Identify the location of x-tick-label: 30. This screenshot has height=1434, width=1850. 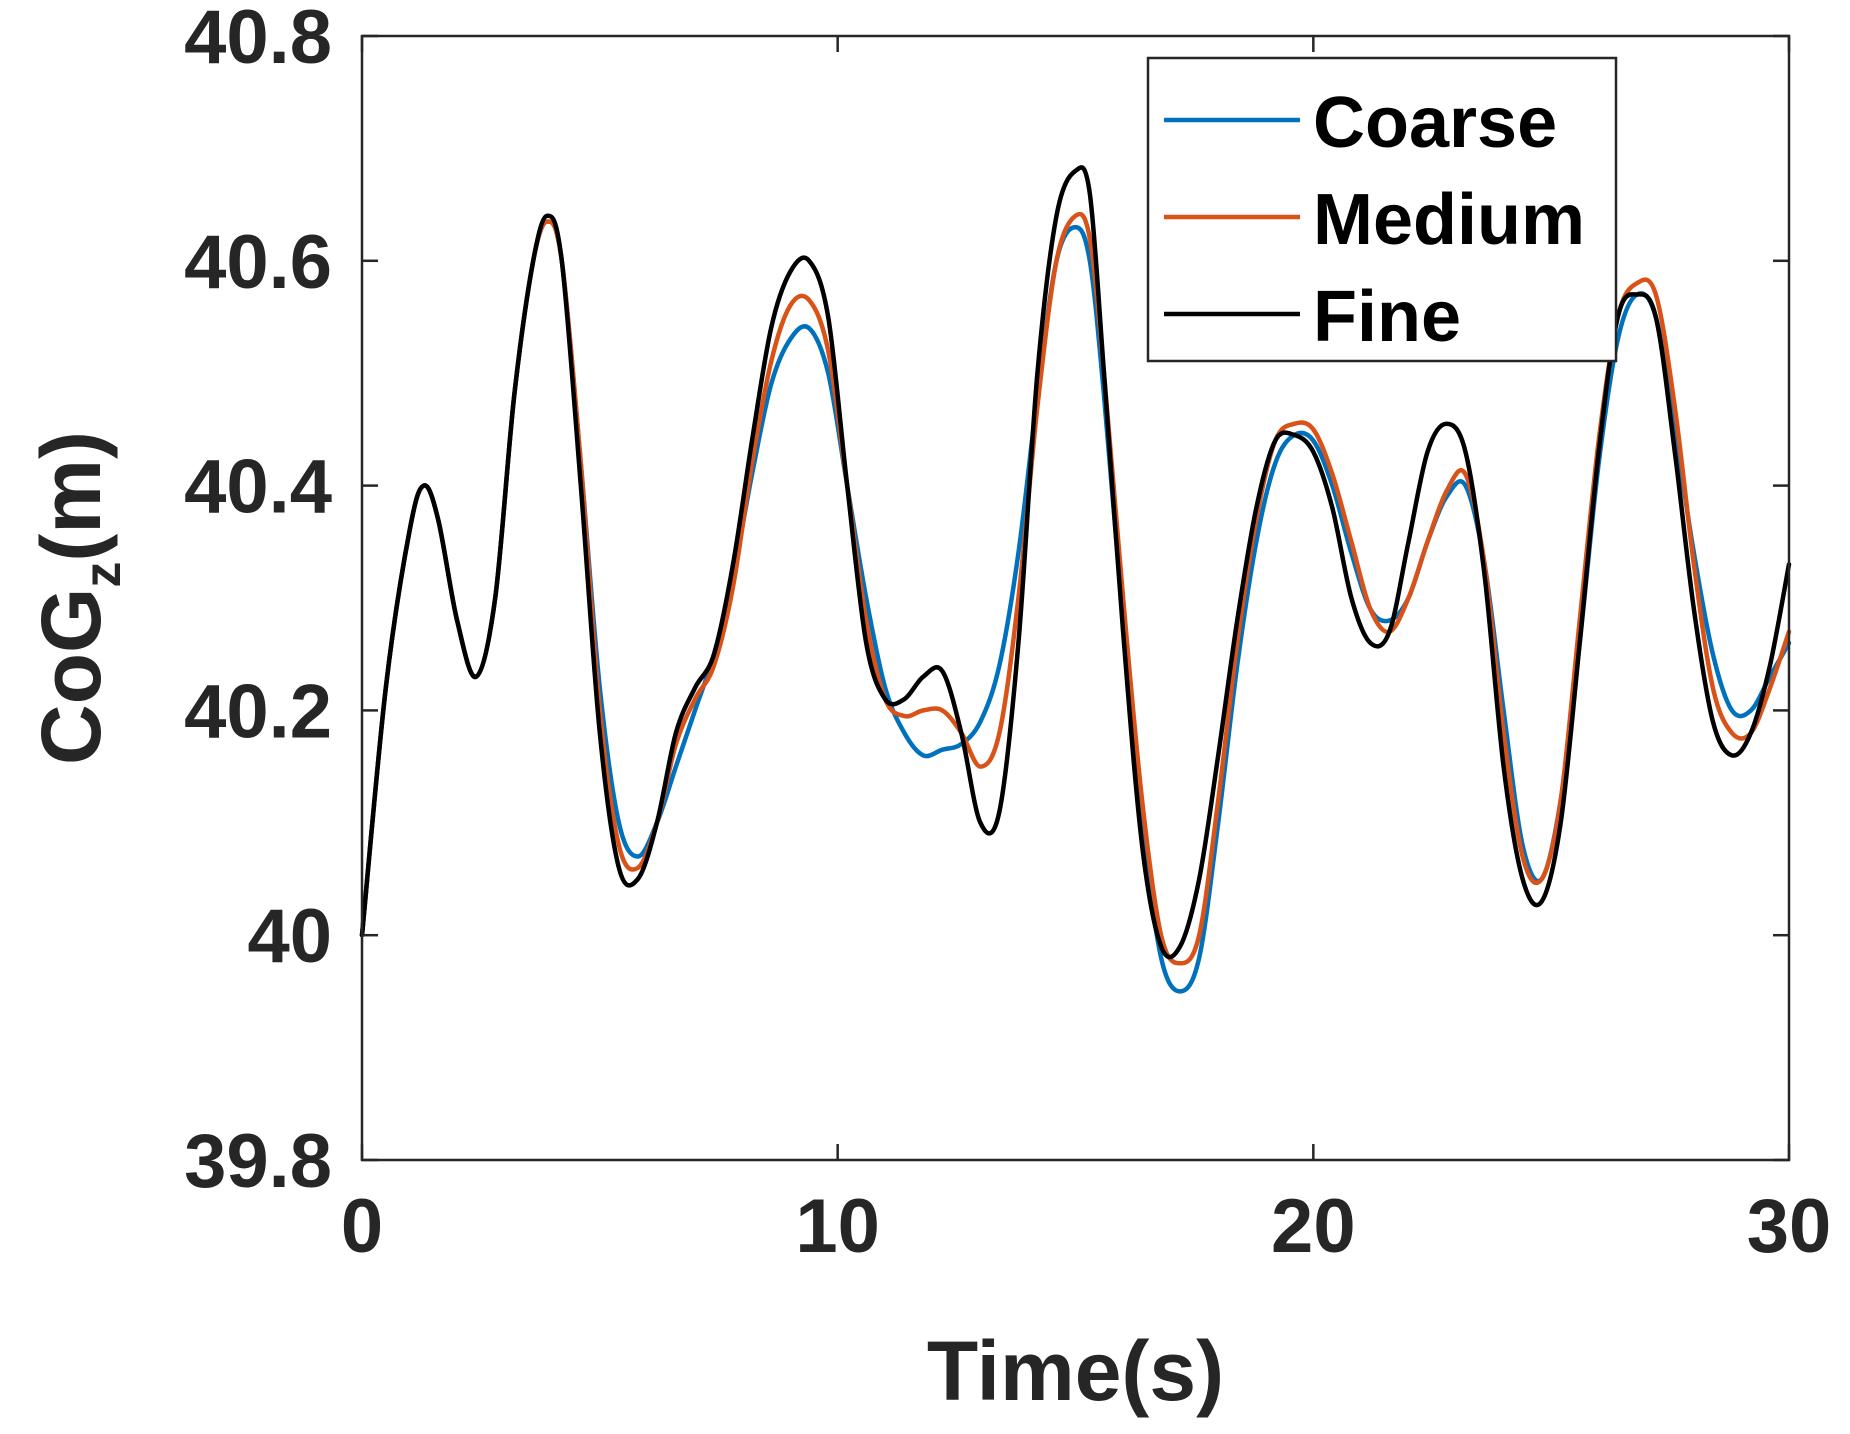
(1789, 1226).